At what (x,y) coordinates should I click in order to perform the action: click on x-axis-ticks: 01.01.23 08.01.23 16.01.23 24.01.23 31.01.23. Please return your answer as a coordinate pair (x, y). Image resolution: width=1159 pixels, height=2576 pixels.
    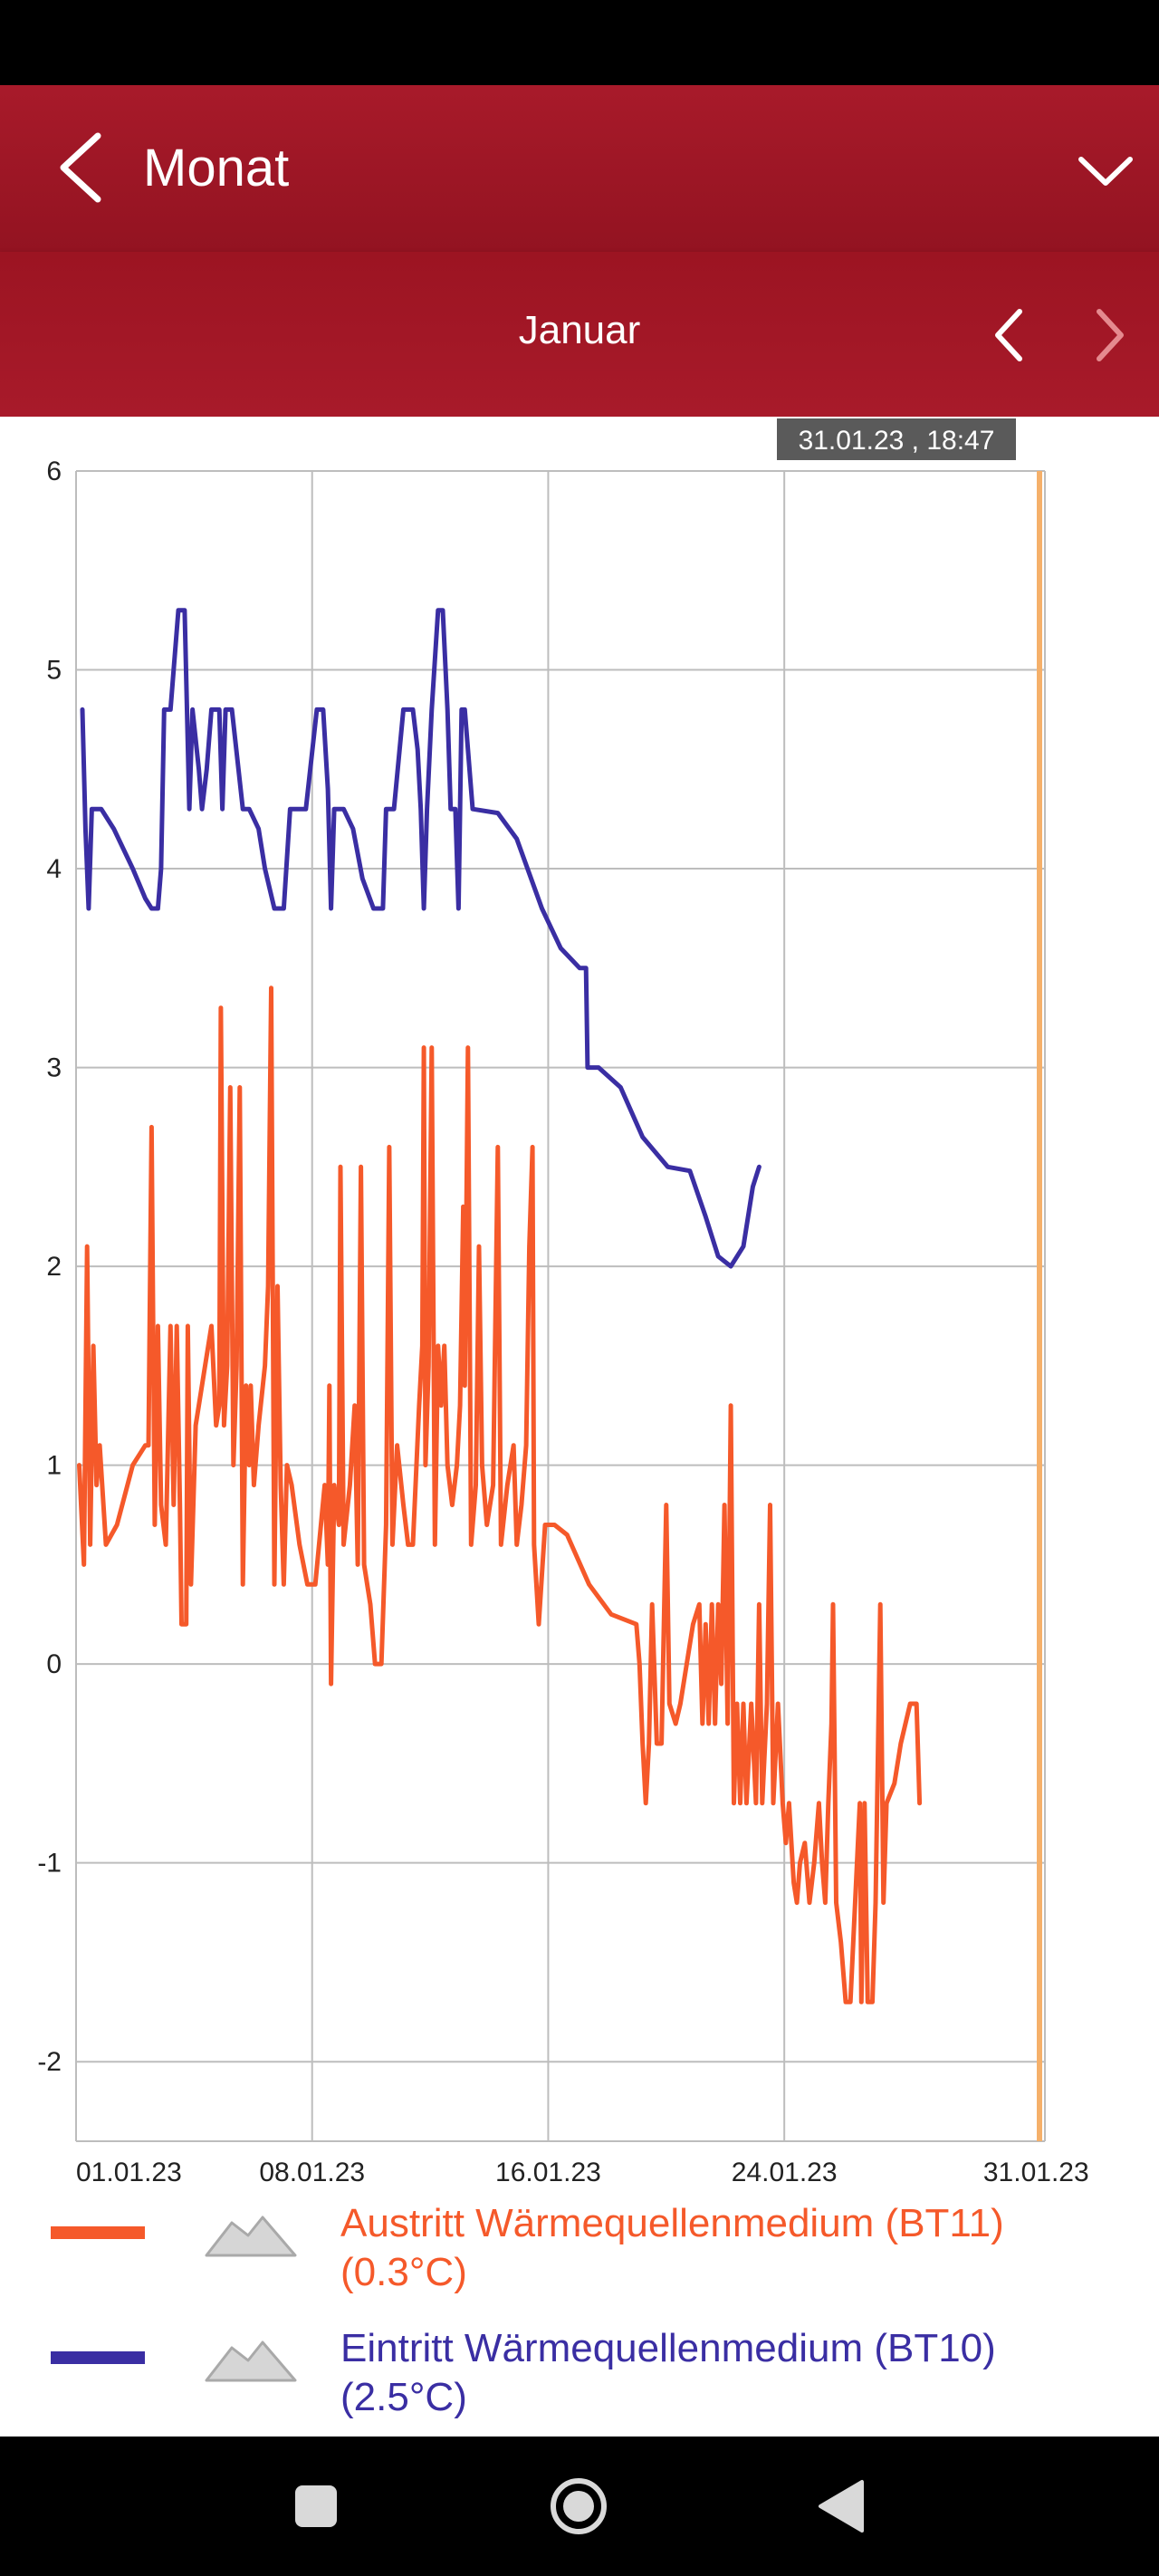
    Looking at the image, I should click on (582, 2172).